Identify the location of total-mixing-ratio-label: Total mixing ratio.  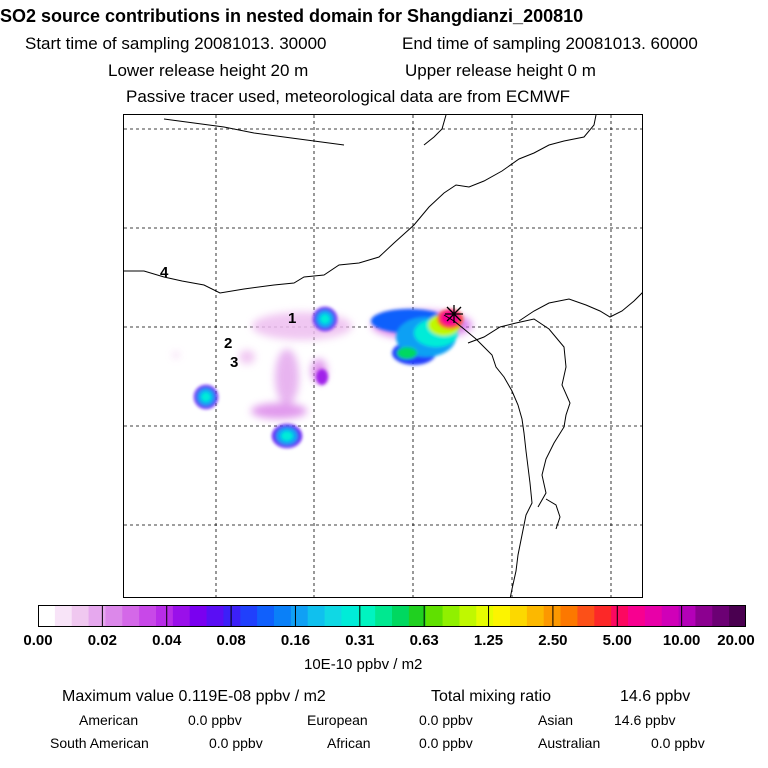
(491, 696).